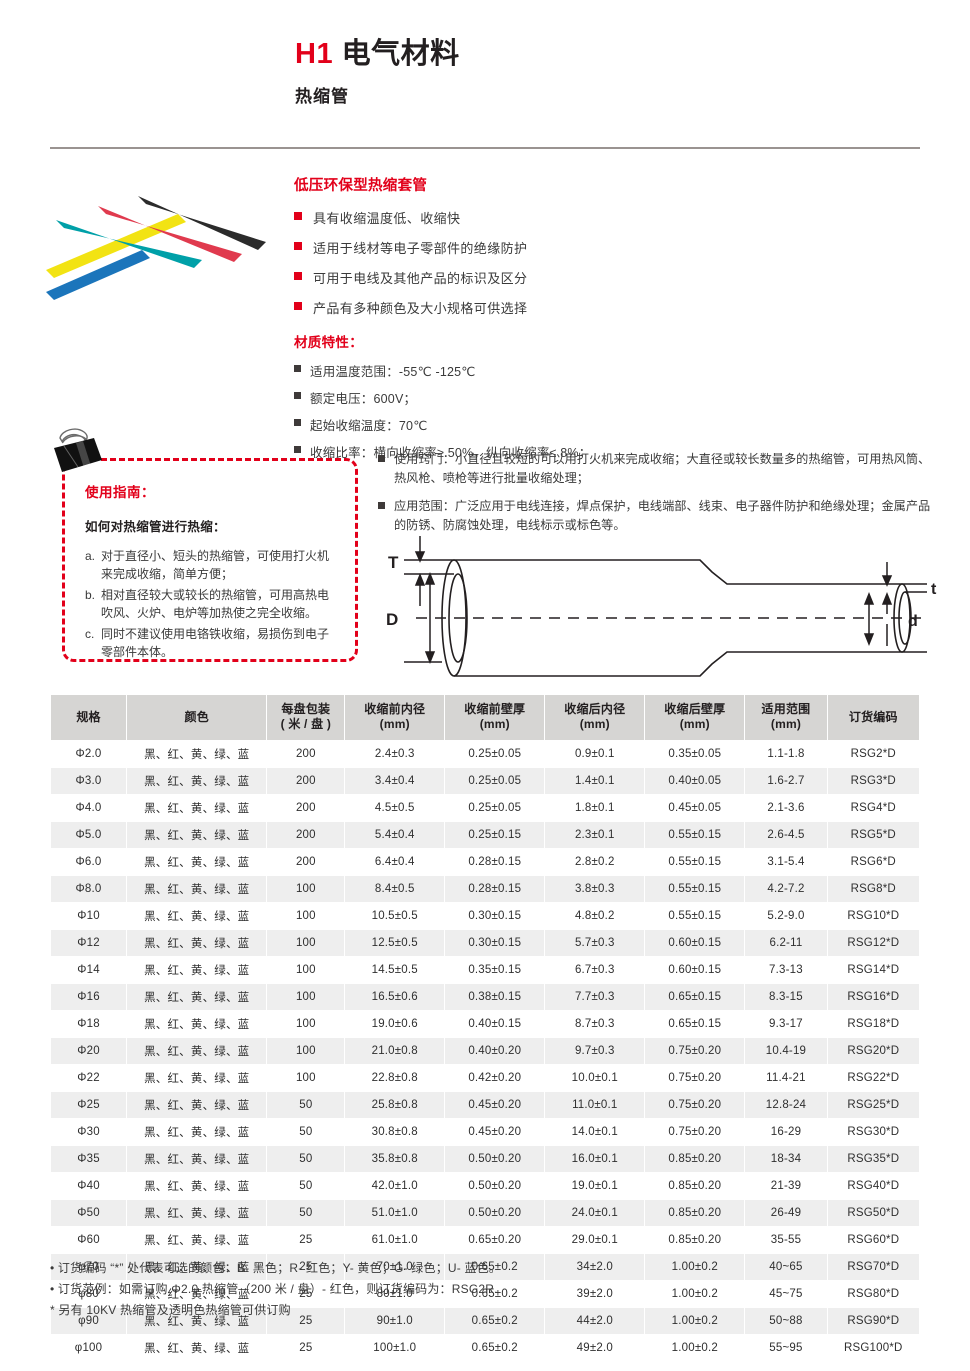 The width and height of the screenshot is (970, 1371). I want to click on column-header-wall-before: 收缩前壁厚 (mm), so click(495, 717).